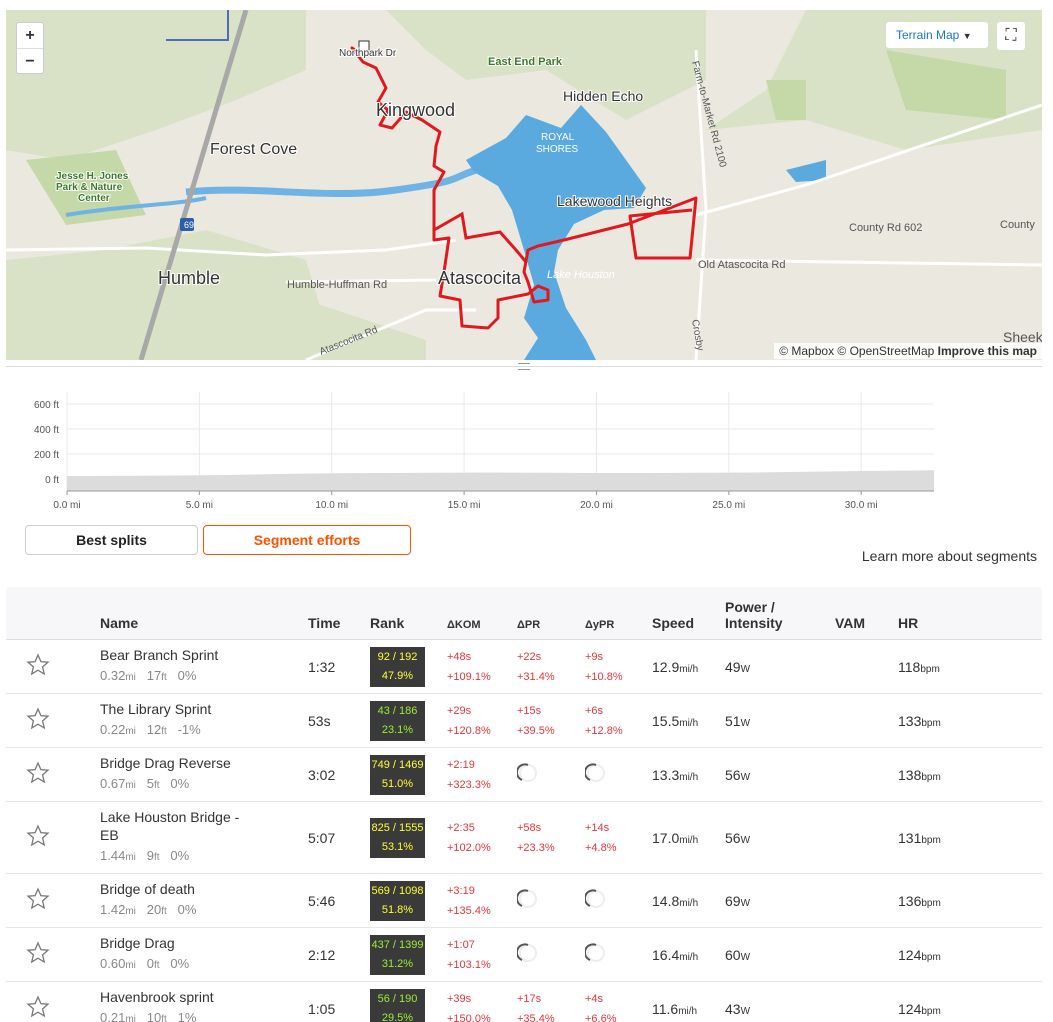  I want to click on delta: +15s +39.5%, so click(551, 721).